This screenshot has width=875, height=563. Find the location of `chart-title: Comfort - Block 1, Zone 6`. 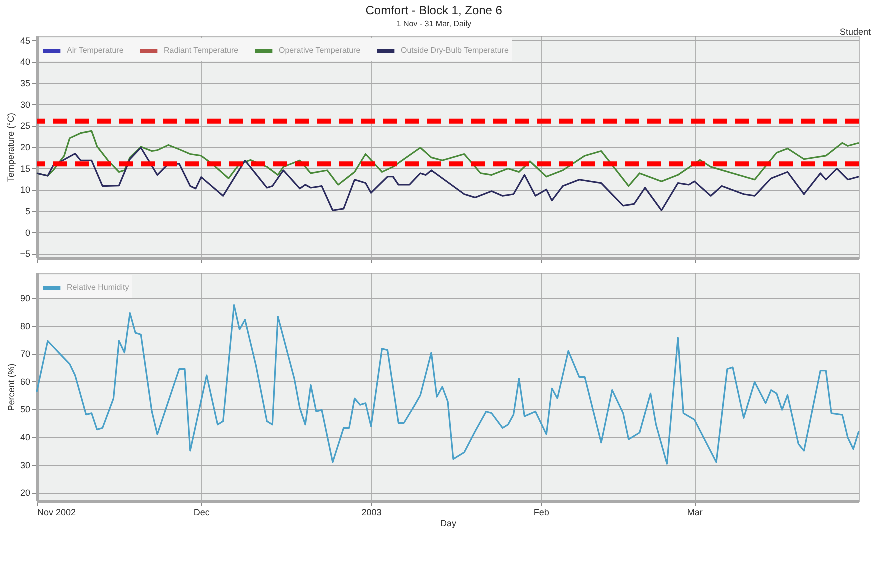

chart-title: Comfort - Block 1, Zone 6 is located at coordinates (434, 11).